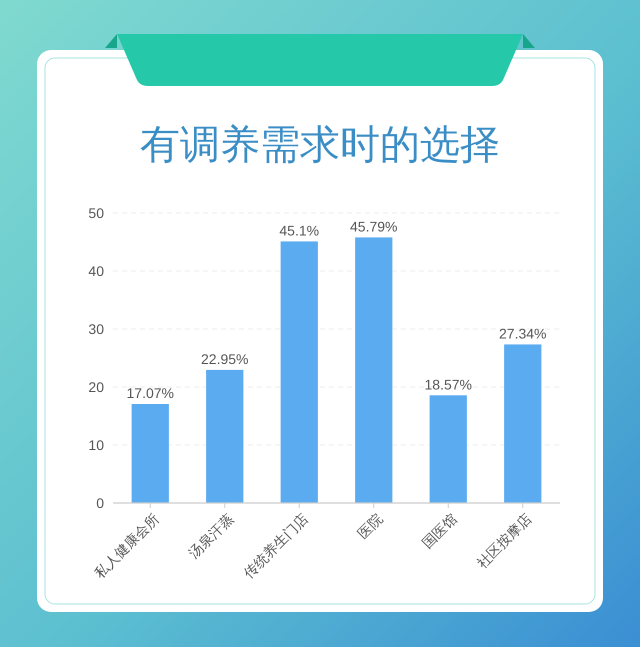 This screenshot has height=647, width=640. I want to click on y-tick-label: 40, so click(96, 271).